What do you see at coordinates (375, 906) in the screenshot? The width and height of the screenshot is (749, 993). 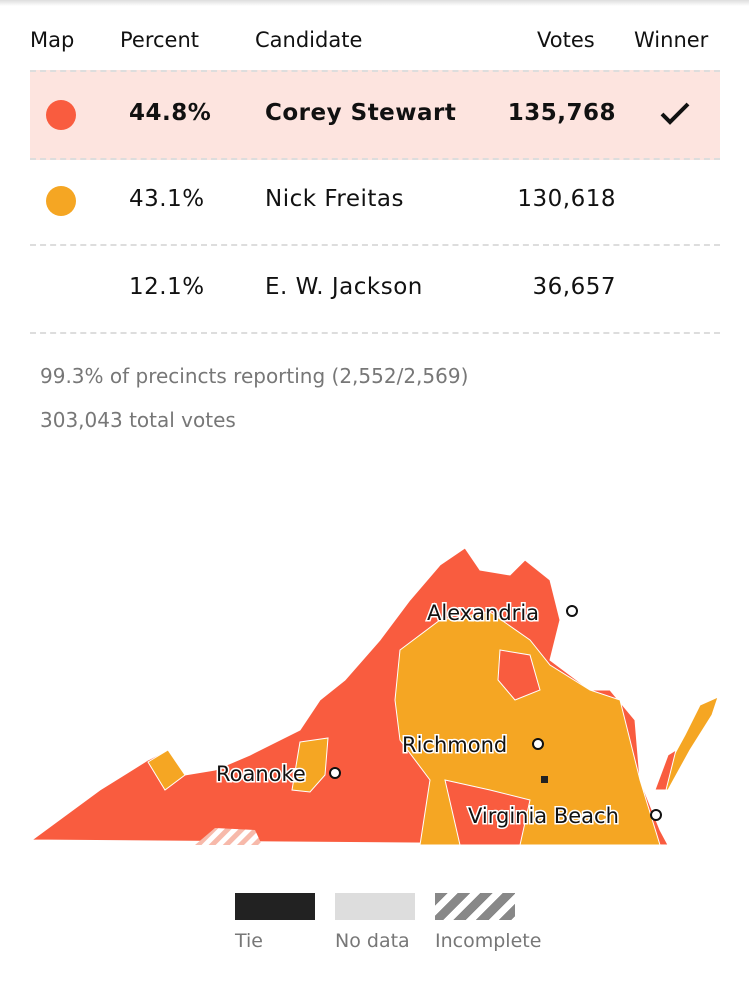 I see `legend-swatch-nodata` at bounding box center [375, 906].